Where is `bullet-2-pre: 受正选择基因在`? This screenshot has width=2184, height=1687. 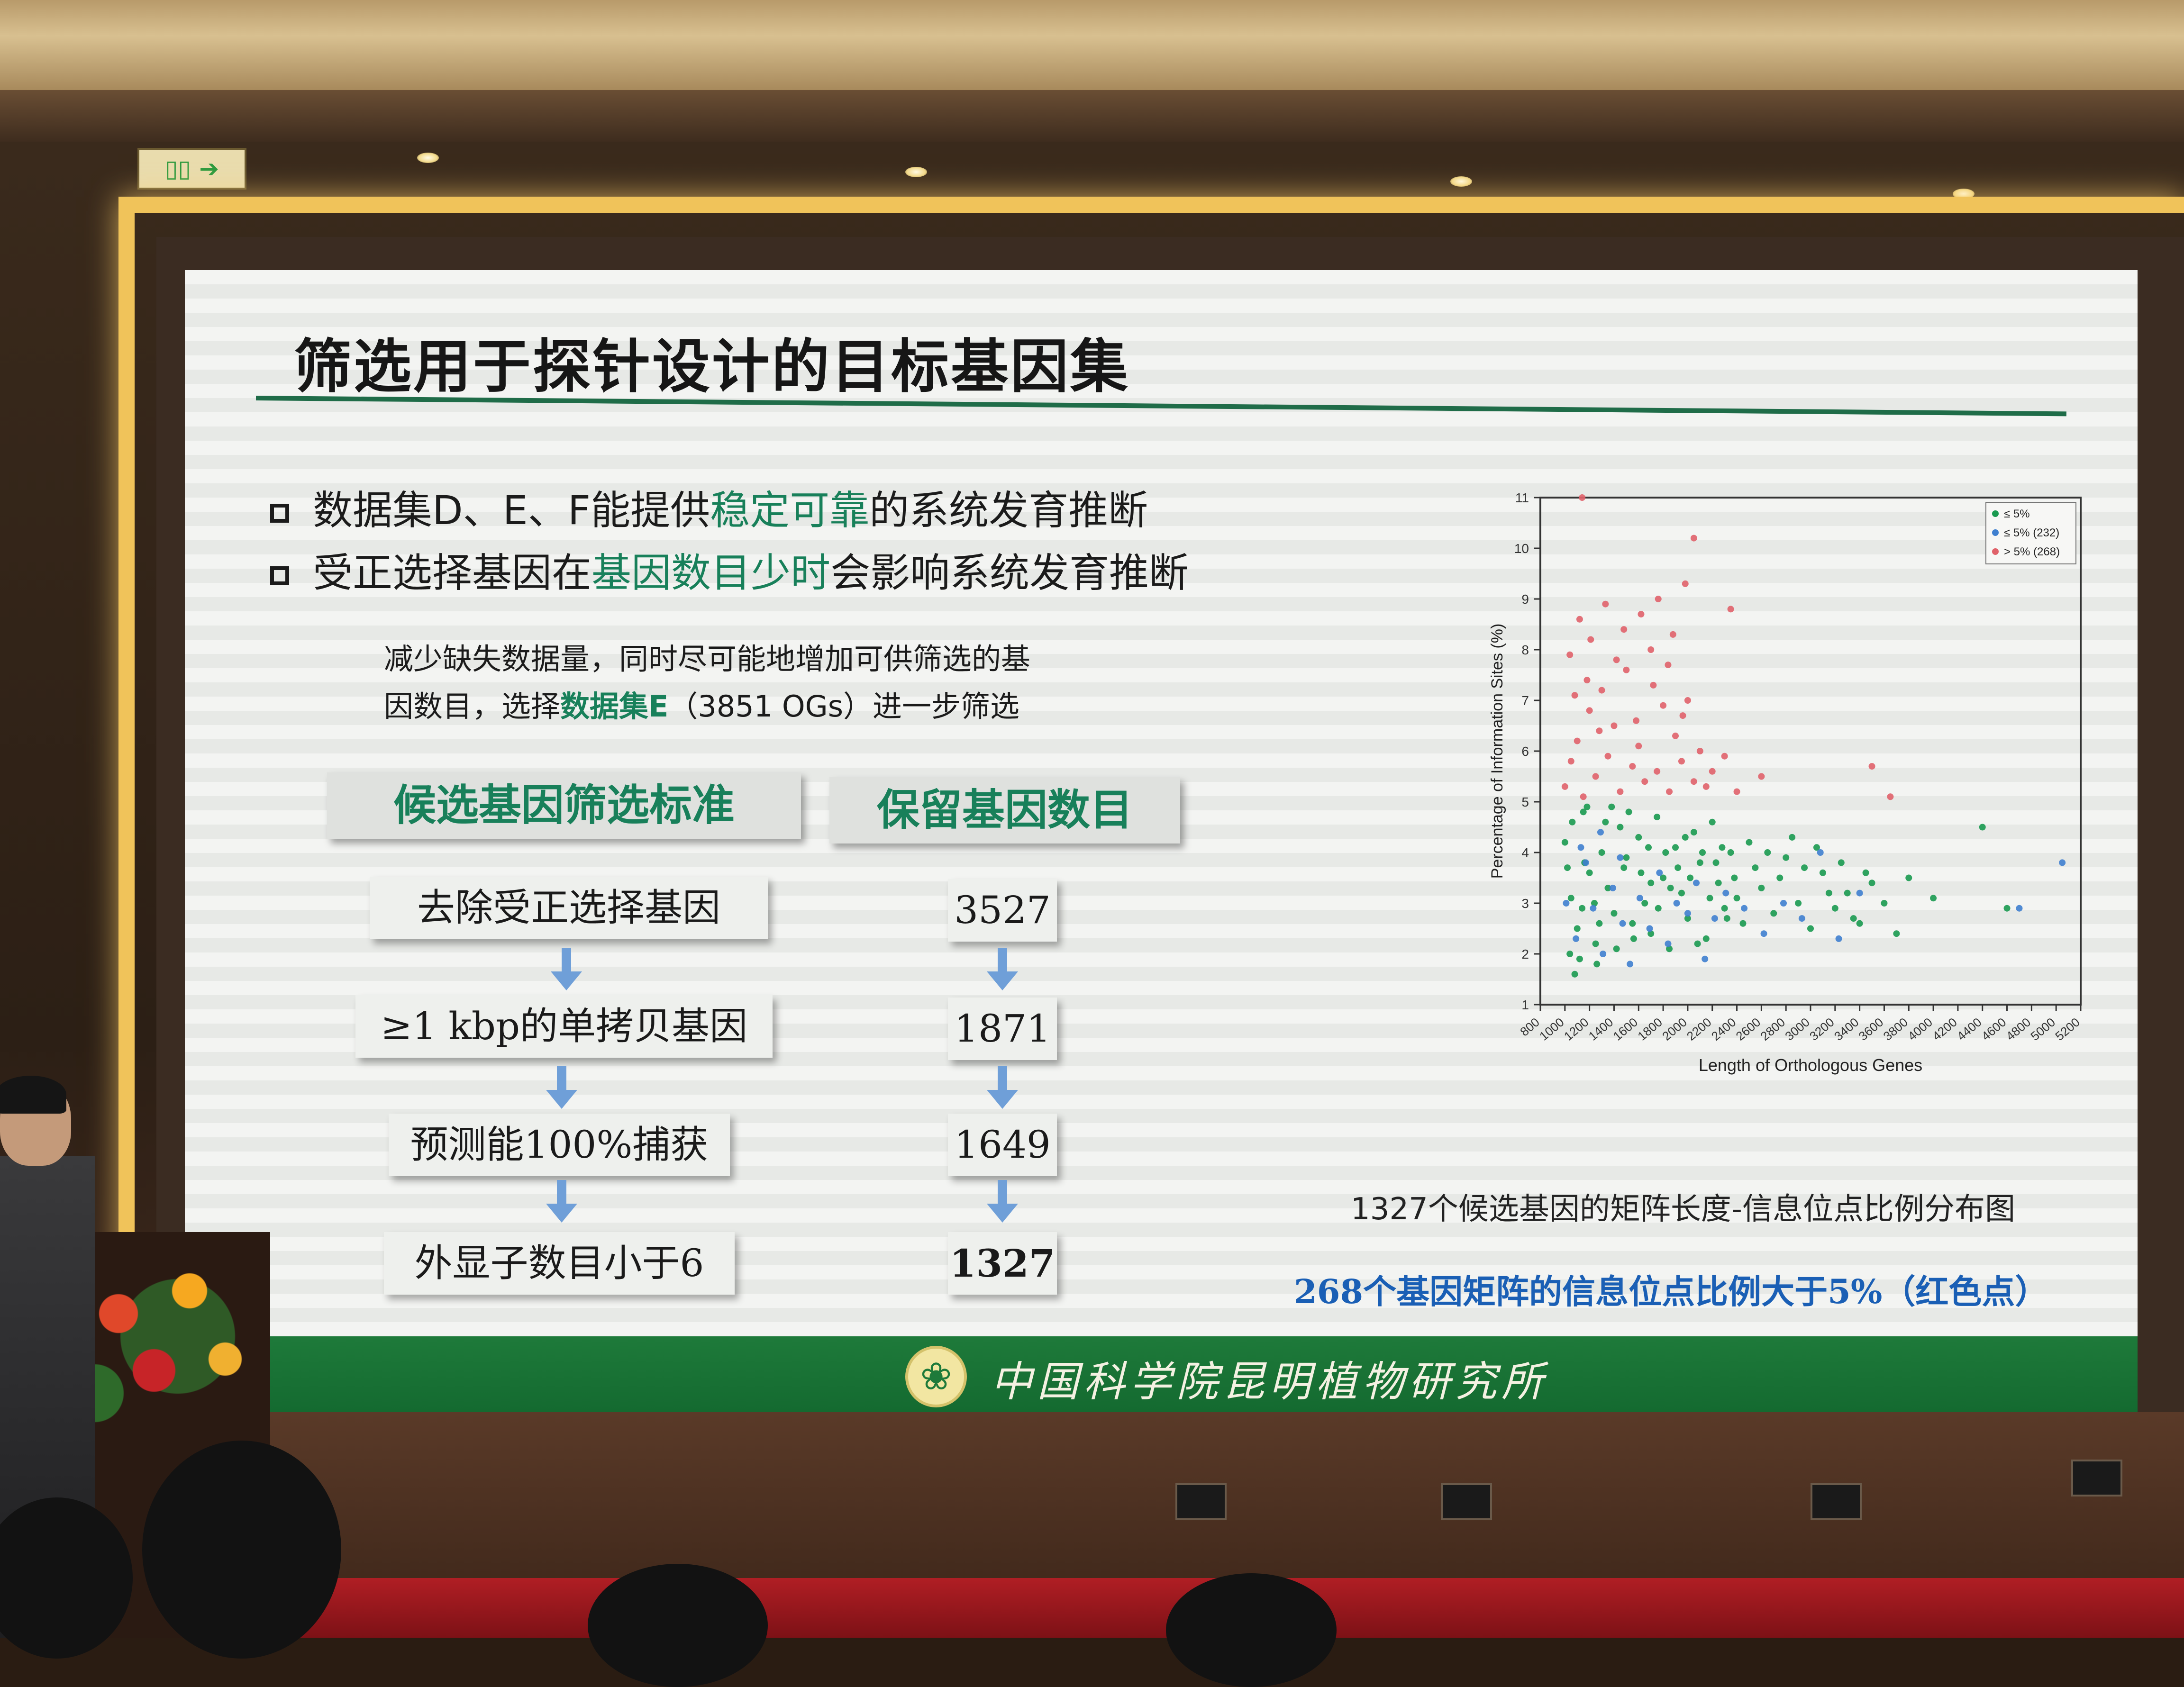 bullet-2-pre: 受正选择基因在 is located at coordinates (452, 573).